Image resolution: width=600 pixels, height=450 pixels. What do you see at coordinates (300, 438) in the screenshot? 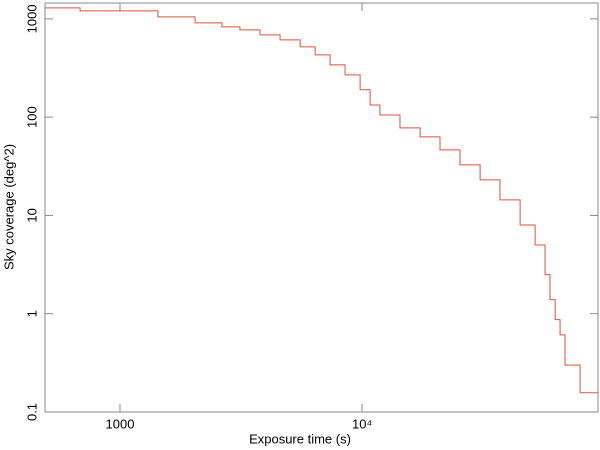
I see `x-axis-label: Exposure time (s)` at bounding box center [300, 438].